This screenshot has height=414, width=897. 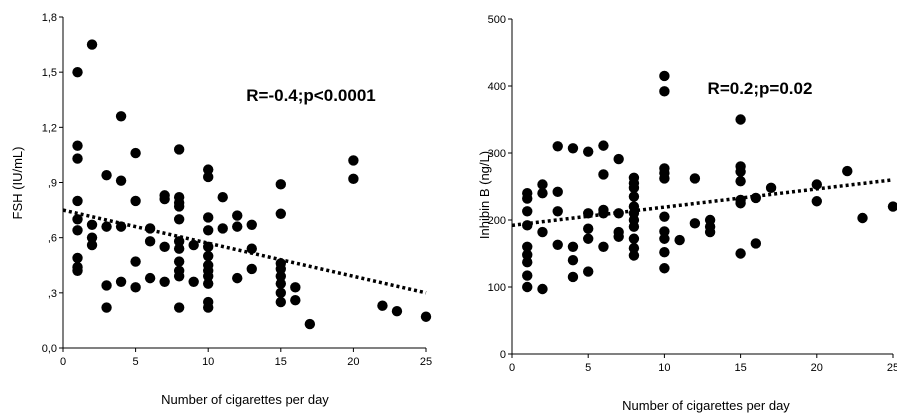 What do you see at coordinates (497, 288) in the screenshot?
I see `y-tick-label: 100` at bounding box center [497, 288].